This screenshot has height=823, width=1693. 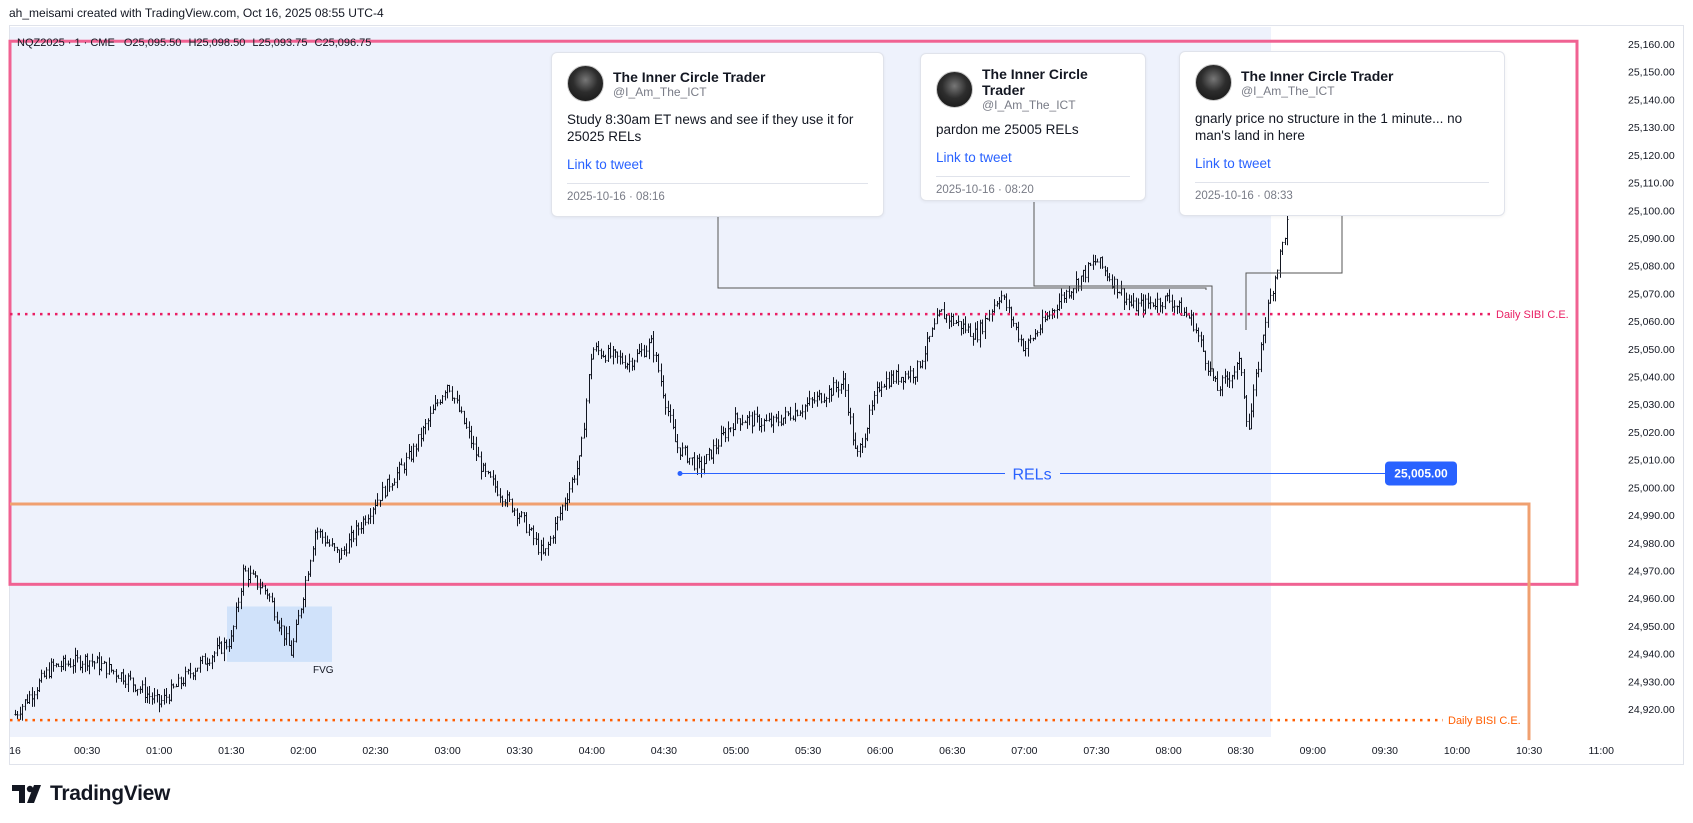 I want to click on price-axis-tick-label: 25,080.00, so click(x=1651, y=267).